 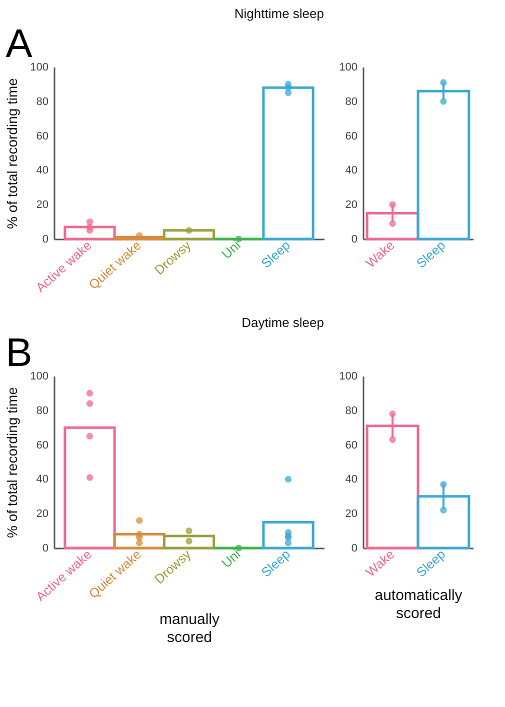 What do you see at coordinates (418, 604) in the screenshot?
I see `x-axis-title: automatically scored` at bounding box center [418, 604].